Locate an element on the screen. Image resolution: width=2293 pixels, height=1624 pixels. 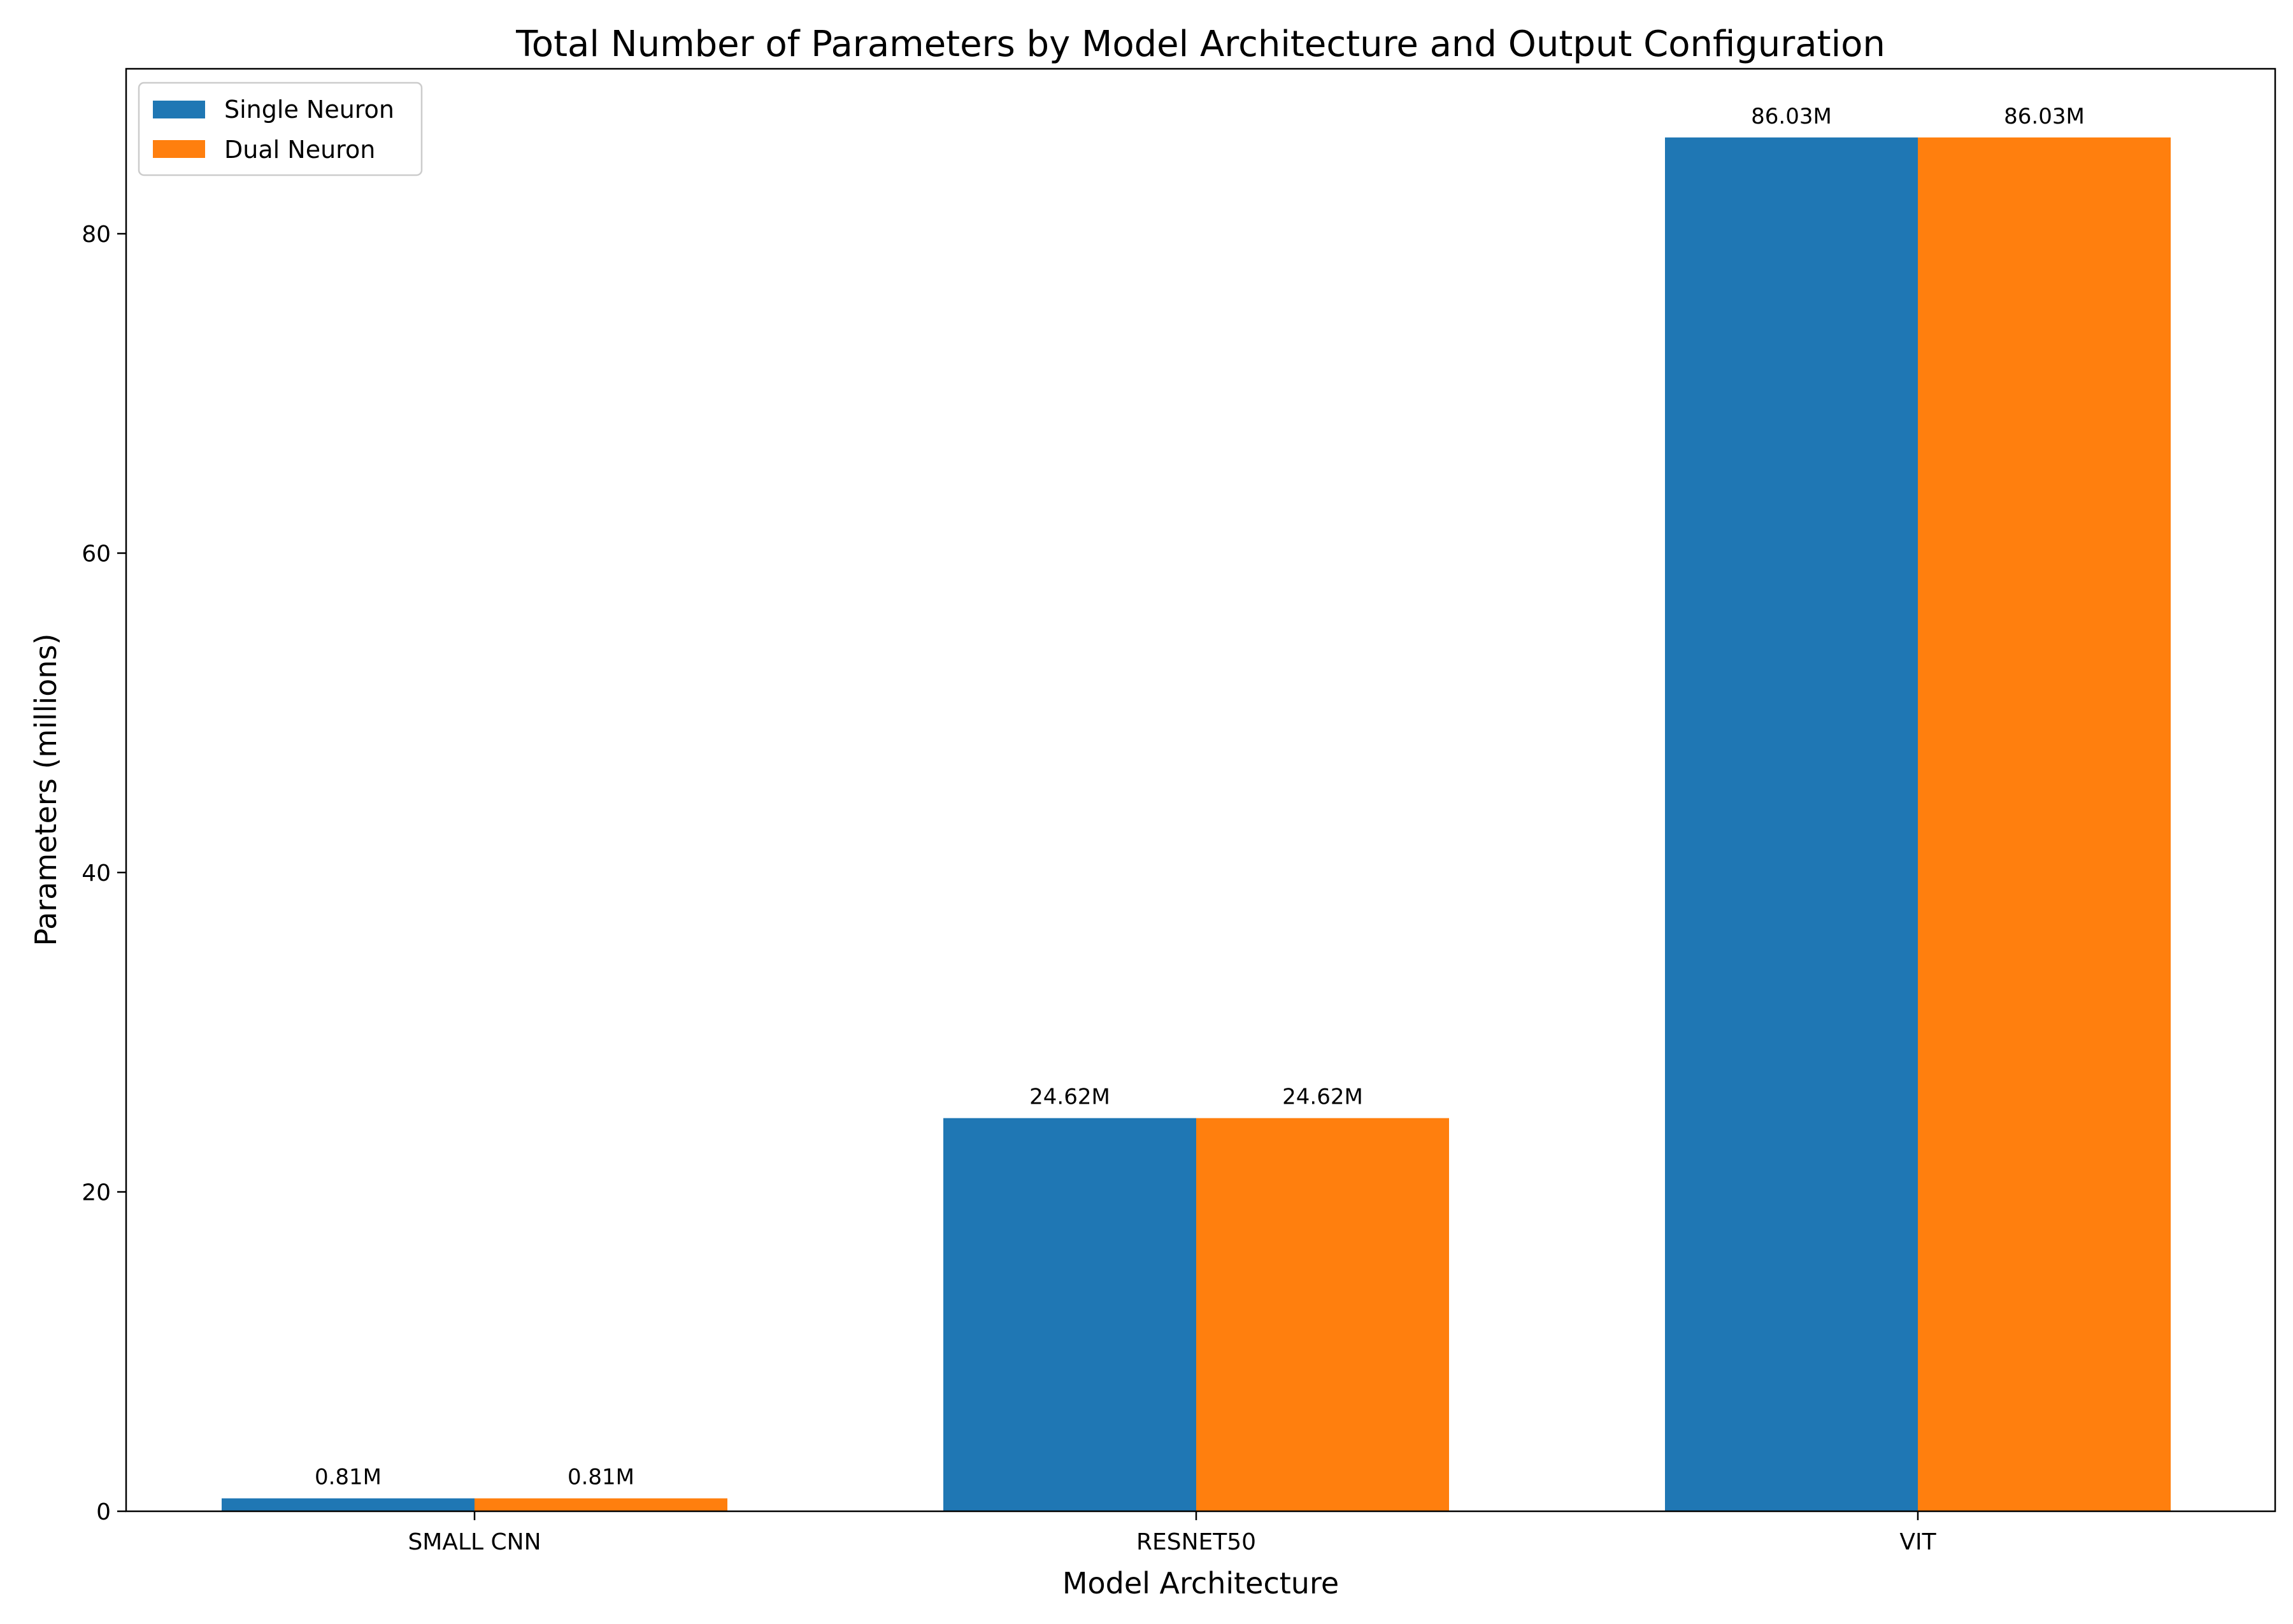
legend-swatch-single-neuron is located at coordinates (179, 109).